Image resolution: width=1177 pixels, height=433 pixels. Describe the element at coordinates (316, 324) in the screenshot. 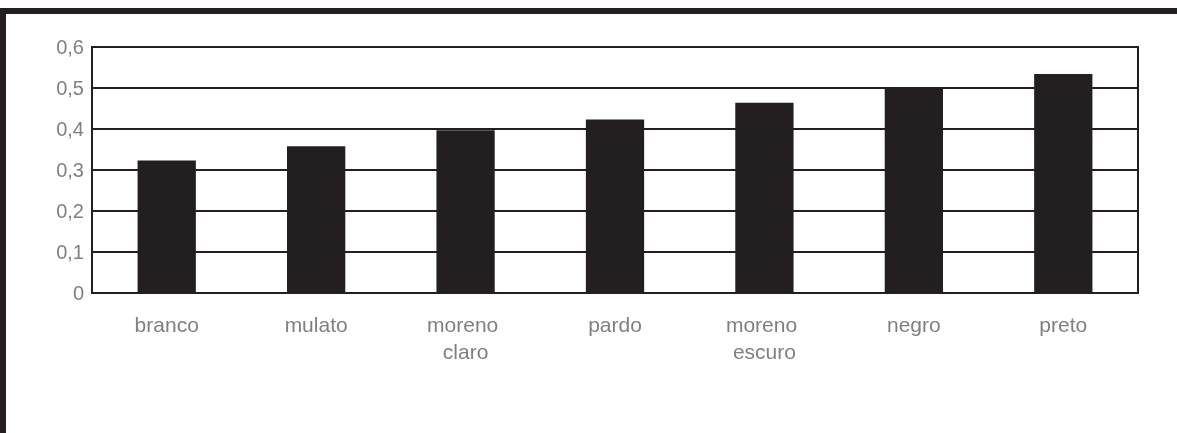

I see `x-tick-label: mulato` at that location.